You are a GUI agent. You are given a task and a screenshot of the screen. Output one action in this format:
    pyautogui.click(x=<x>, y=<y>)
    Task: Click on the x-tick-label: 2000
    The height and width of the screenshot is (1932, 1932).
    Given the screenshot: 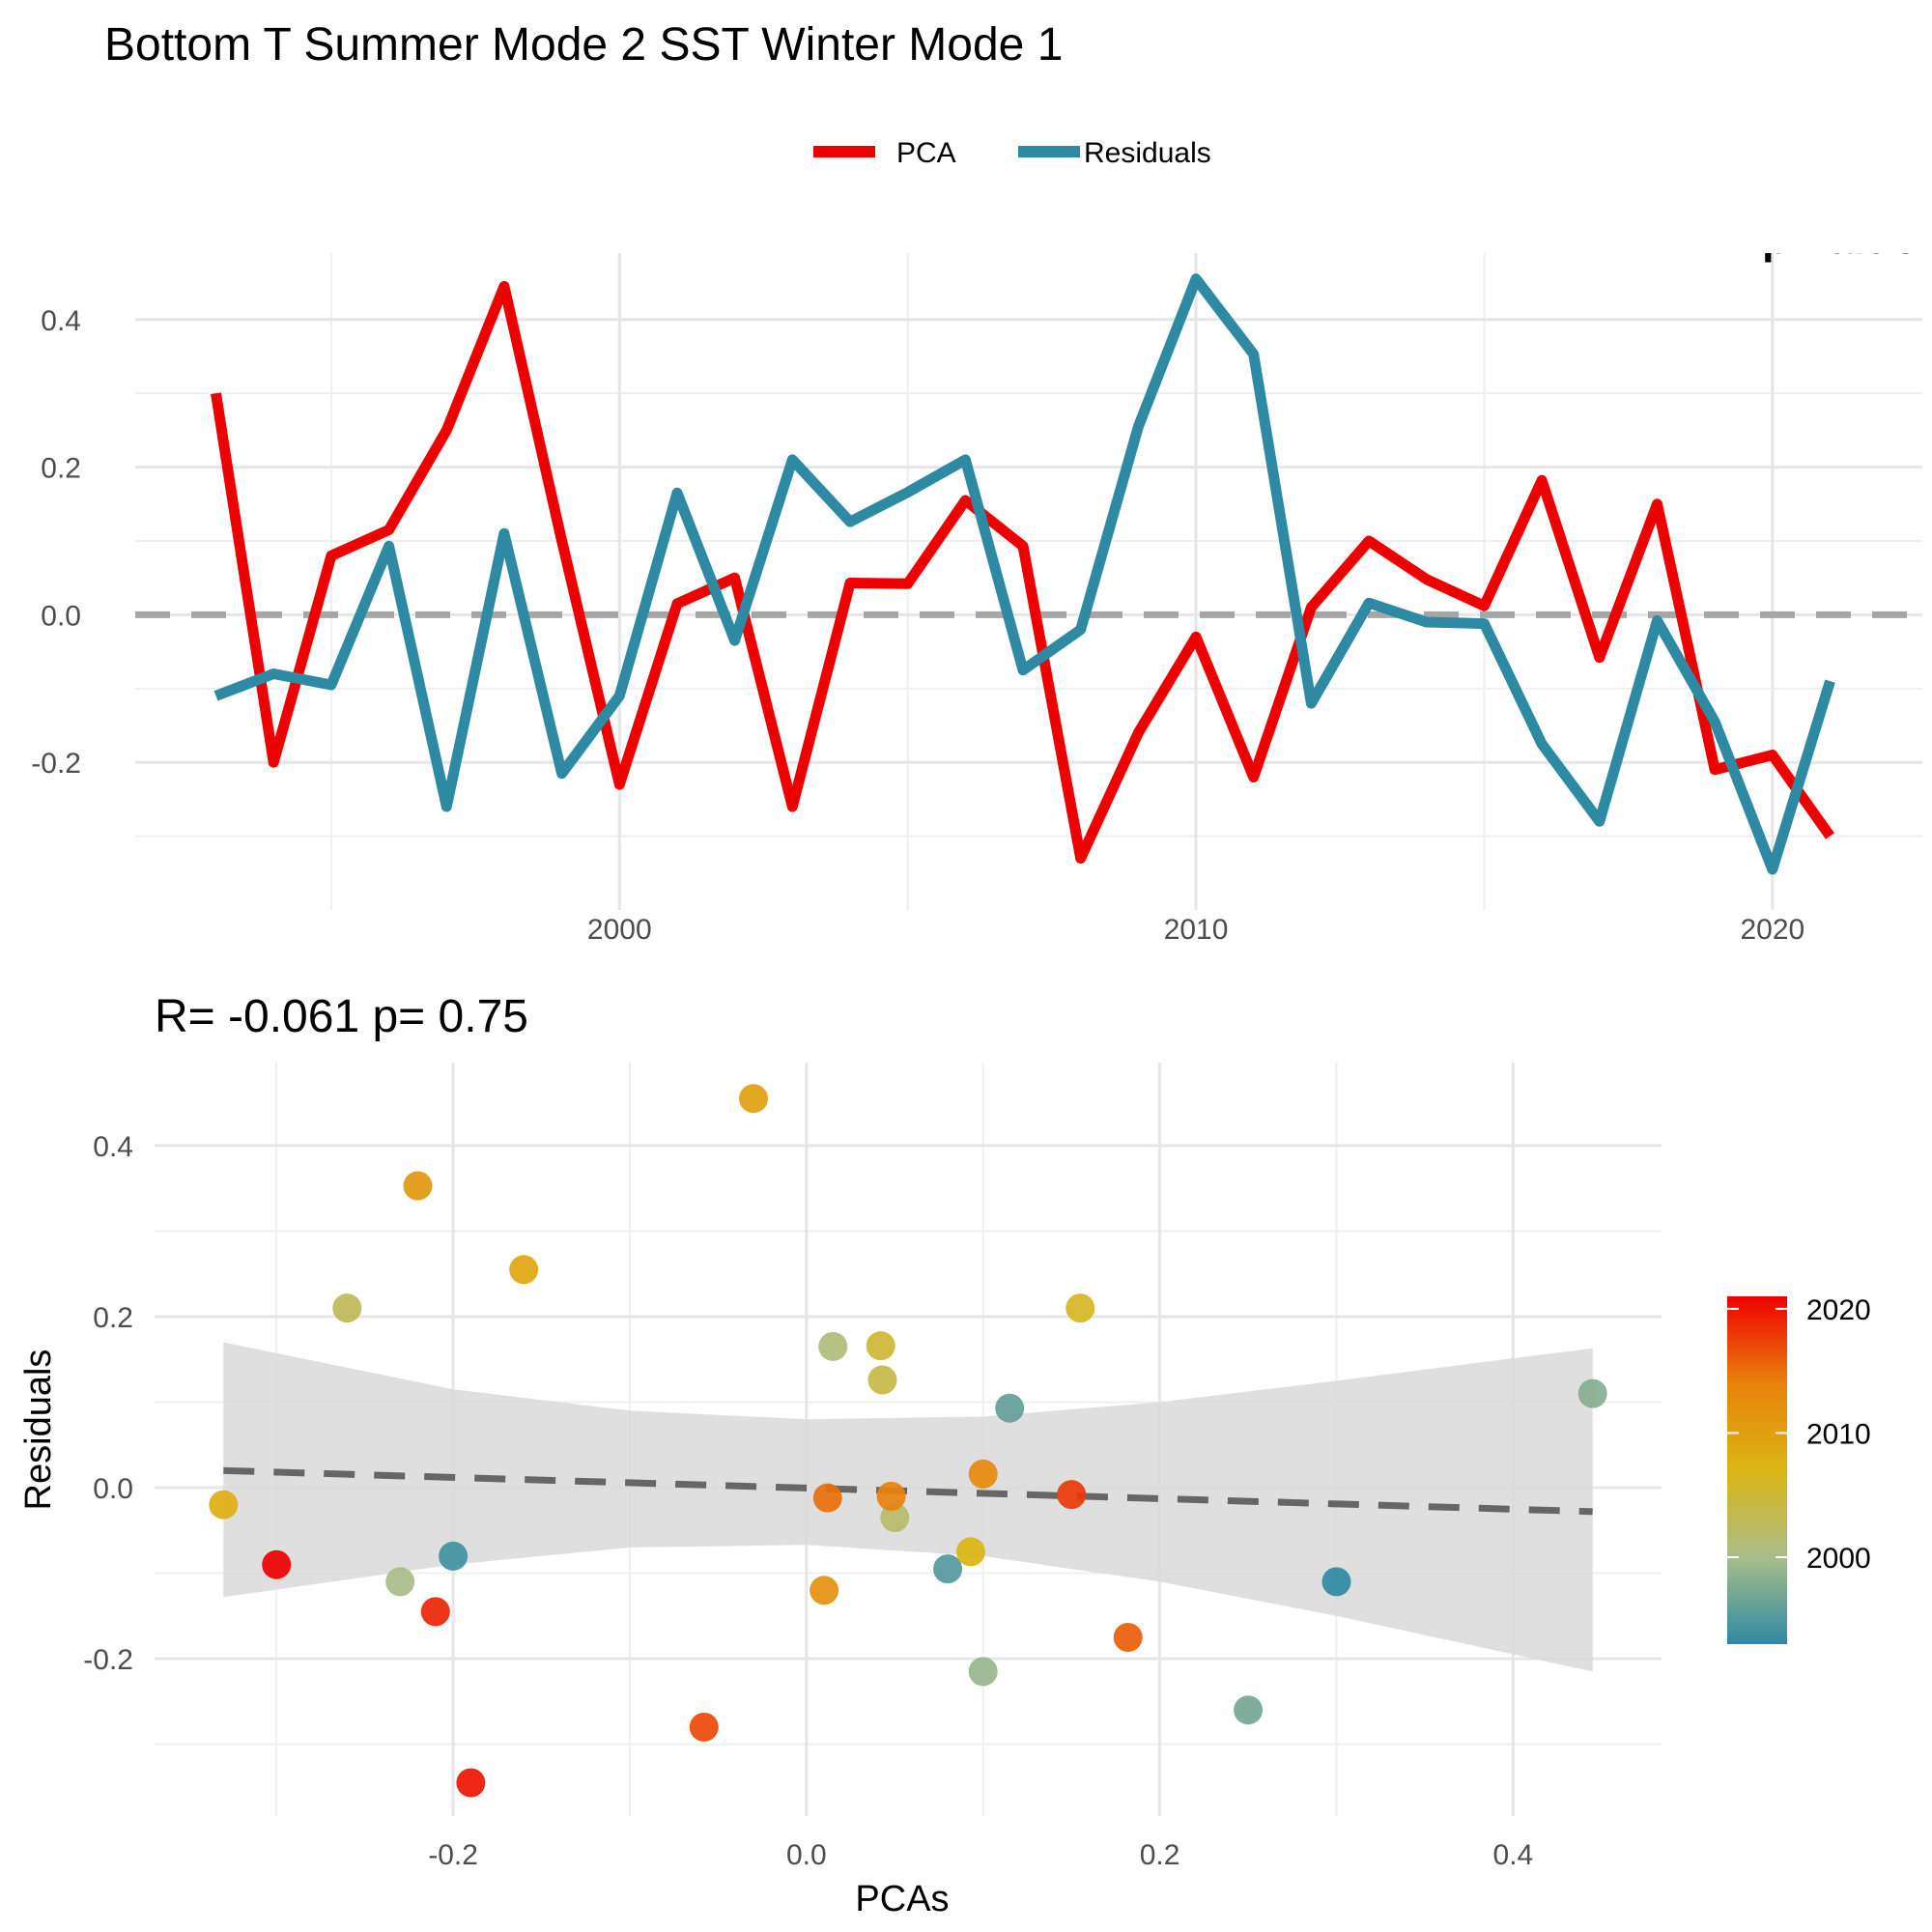 What is the action you would take?
    pyautogui.click(x=619, y=930)
    